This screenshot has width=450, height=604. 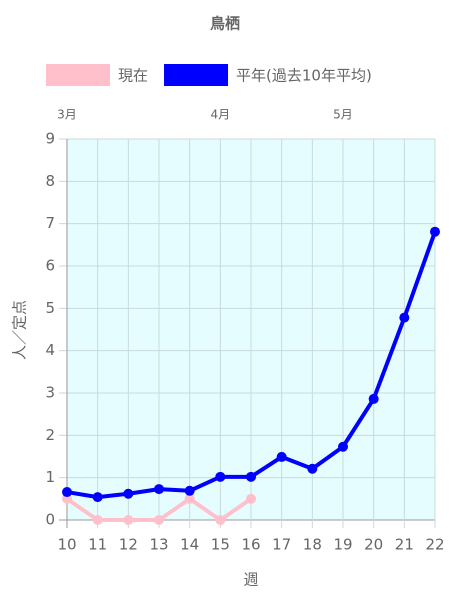 I want to click on y-tick-label: 5, so click(x=50, y=308).